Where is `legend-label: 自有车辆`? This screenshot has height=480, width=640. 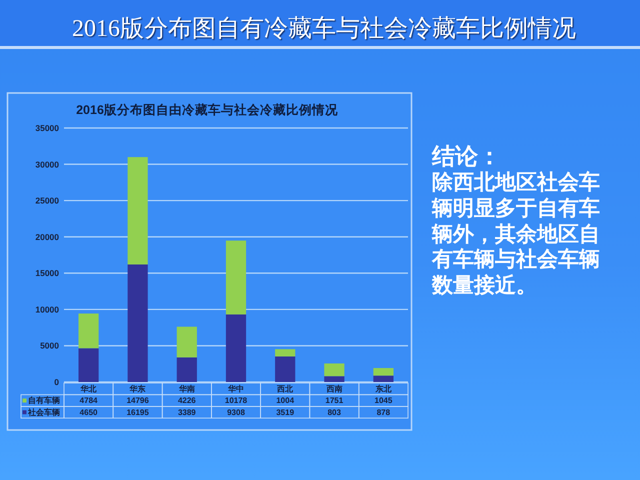 legend-label: 自有车辆 is located at coordinates (44, 401).